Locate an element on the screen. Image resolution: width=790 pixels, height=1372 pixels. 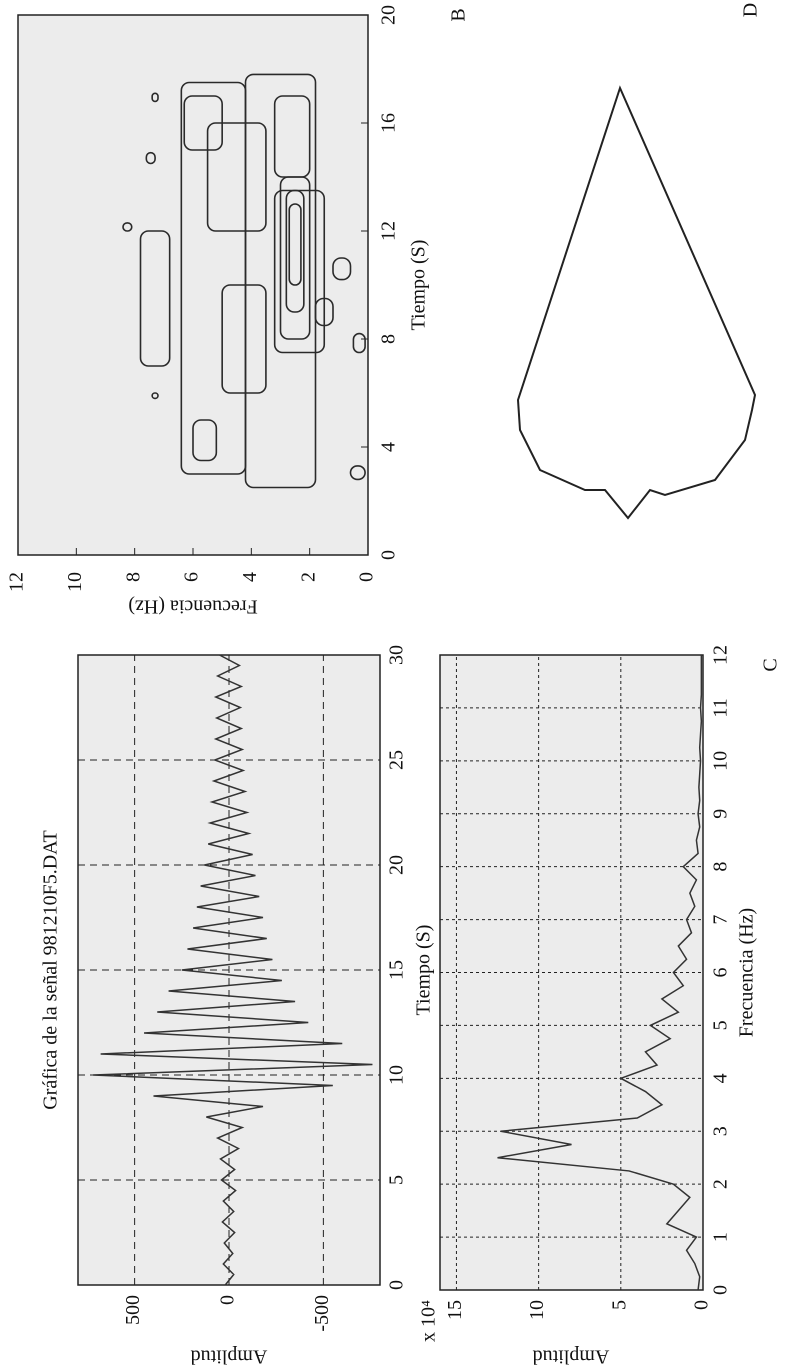
panel-label: D is located at coordinates (751, 10).